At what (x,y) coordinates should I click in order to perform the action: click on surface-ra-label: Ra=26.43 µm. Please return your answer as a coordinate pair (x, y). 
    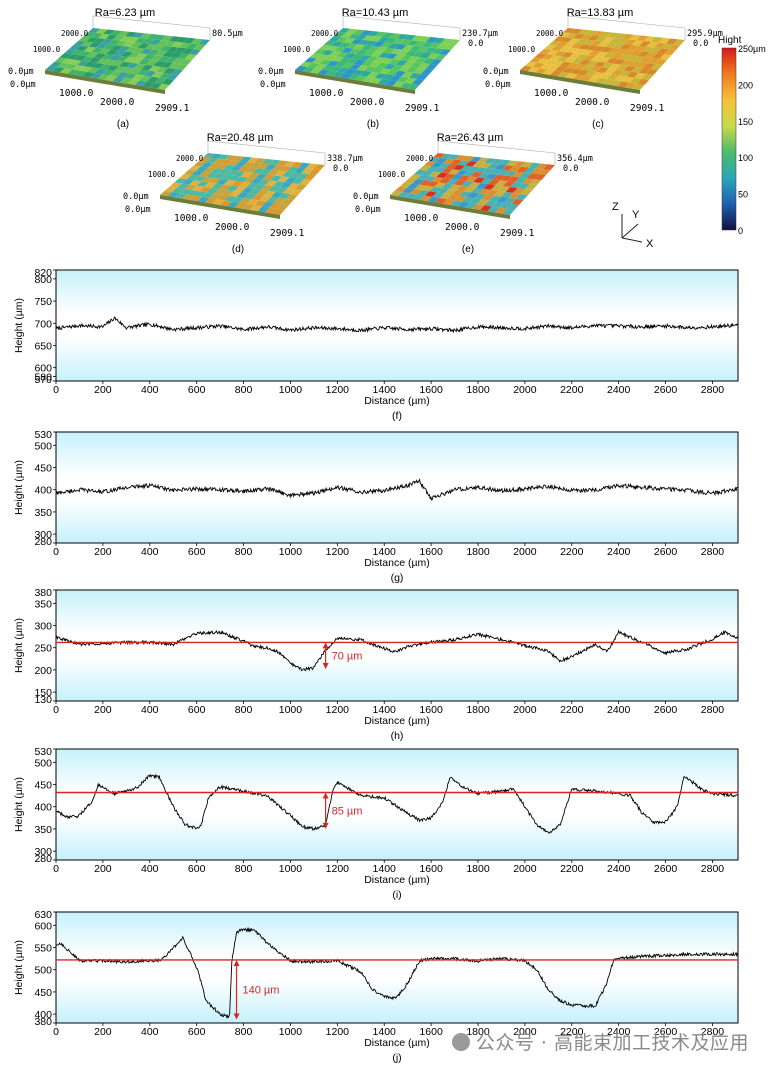
    Looking at the image, I should click on (470, 138).